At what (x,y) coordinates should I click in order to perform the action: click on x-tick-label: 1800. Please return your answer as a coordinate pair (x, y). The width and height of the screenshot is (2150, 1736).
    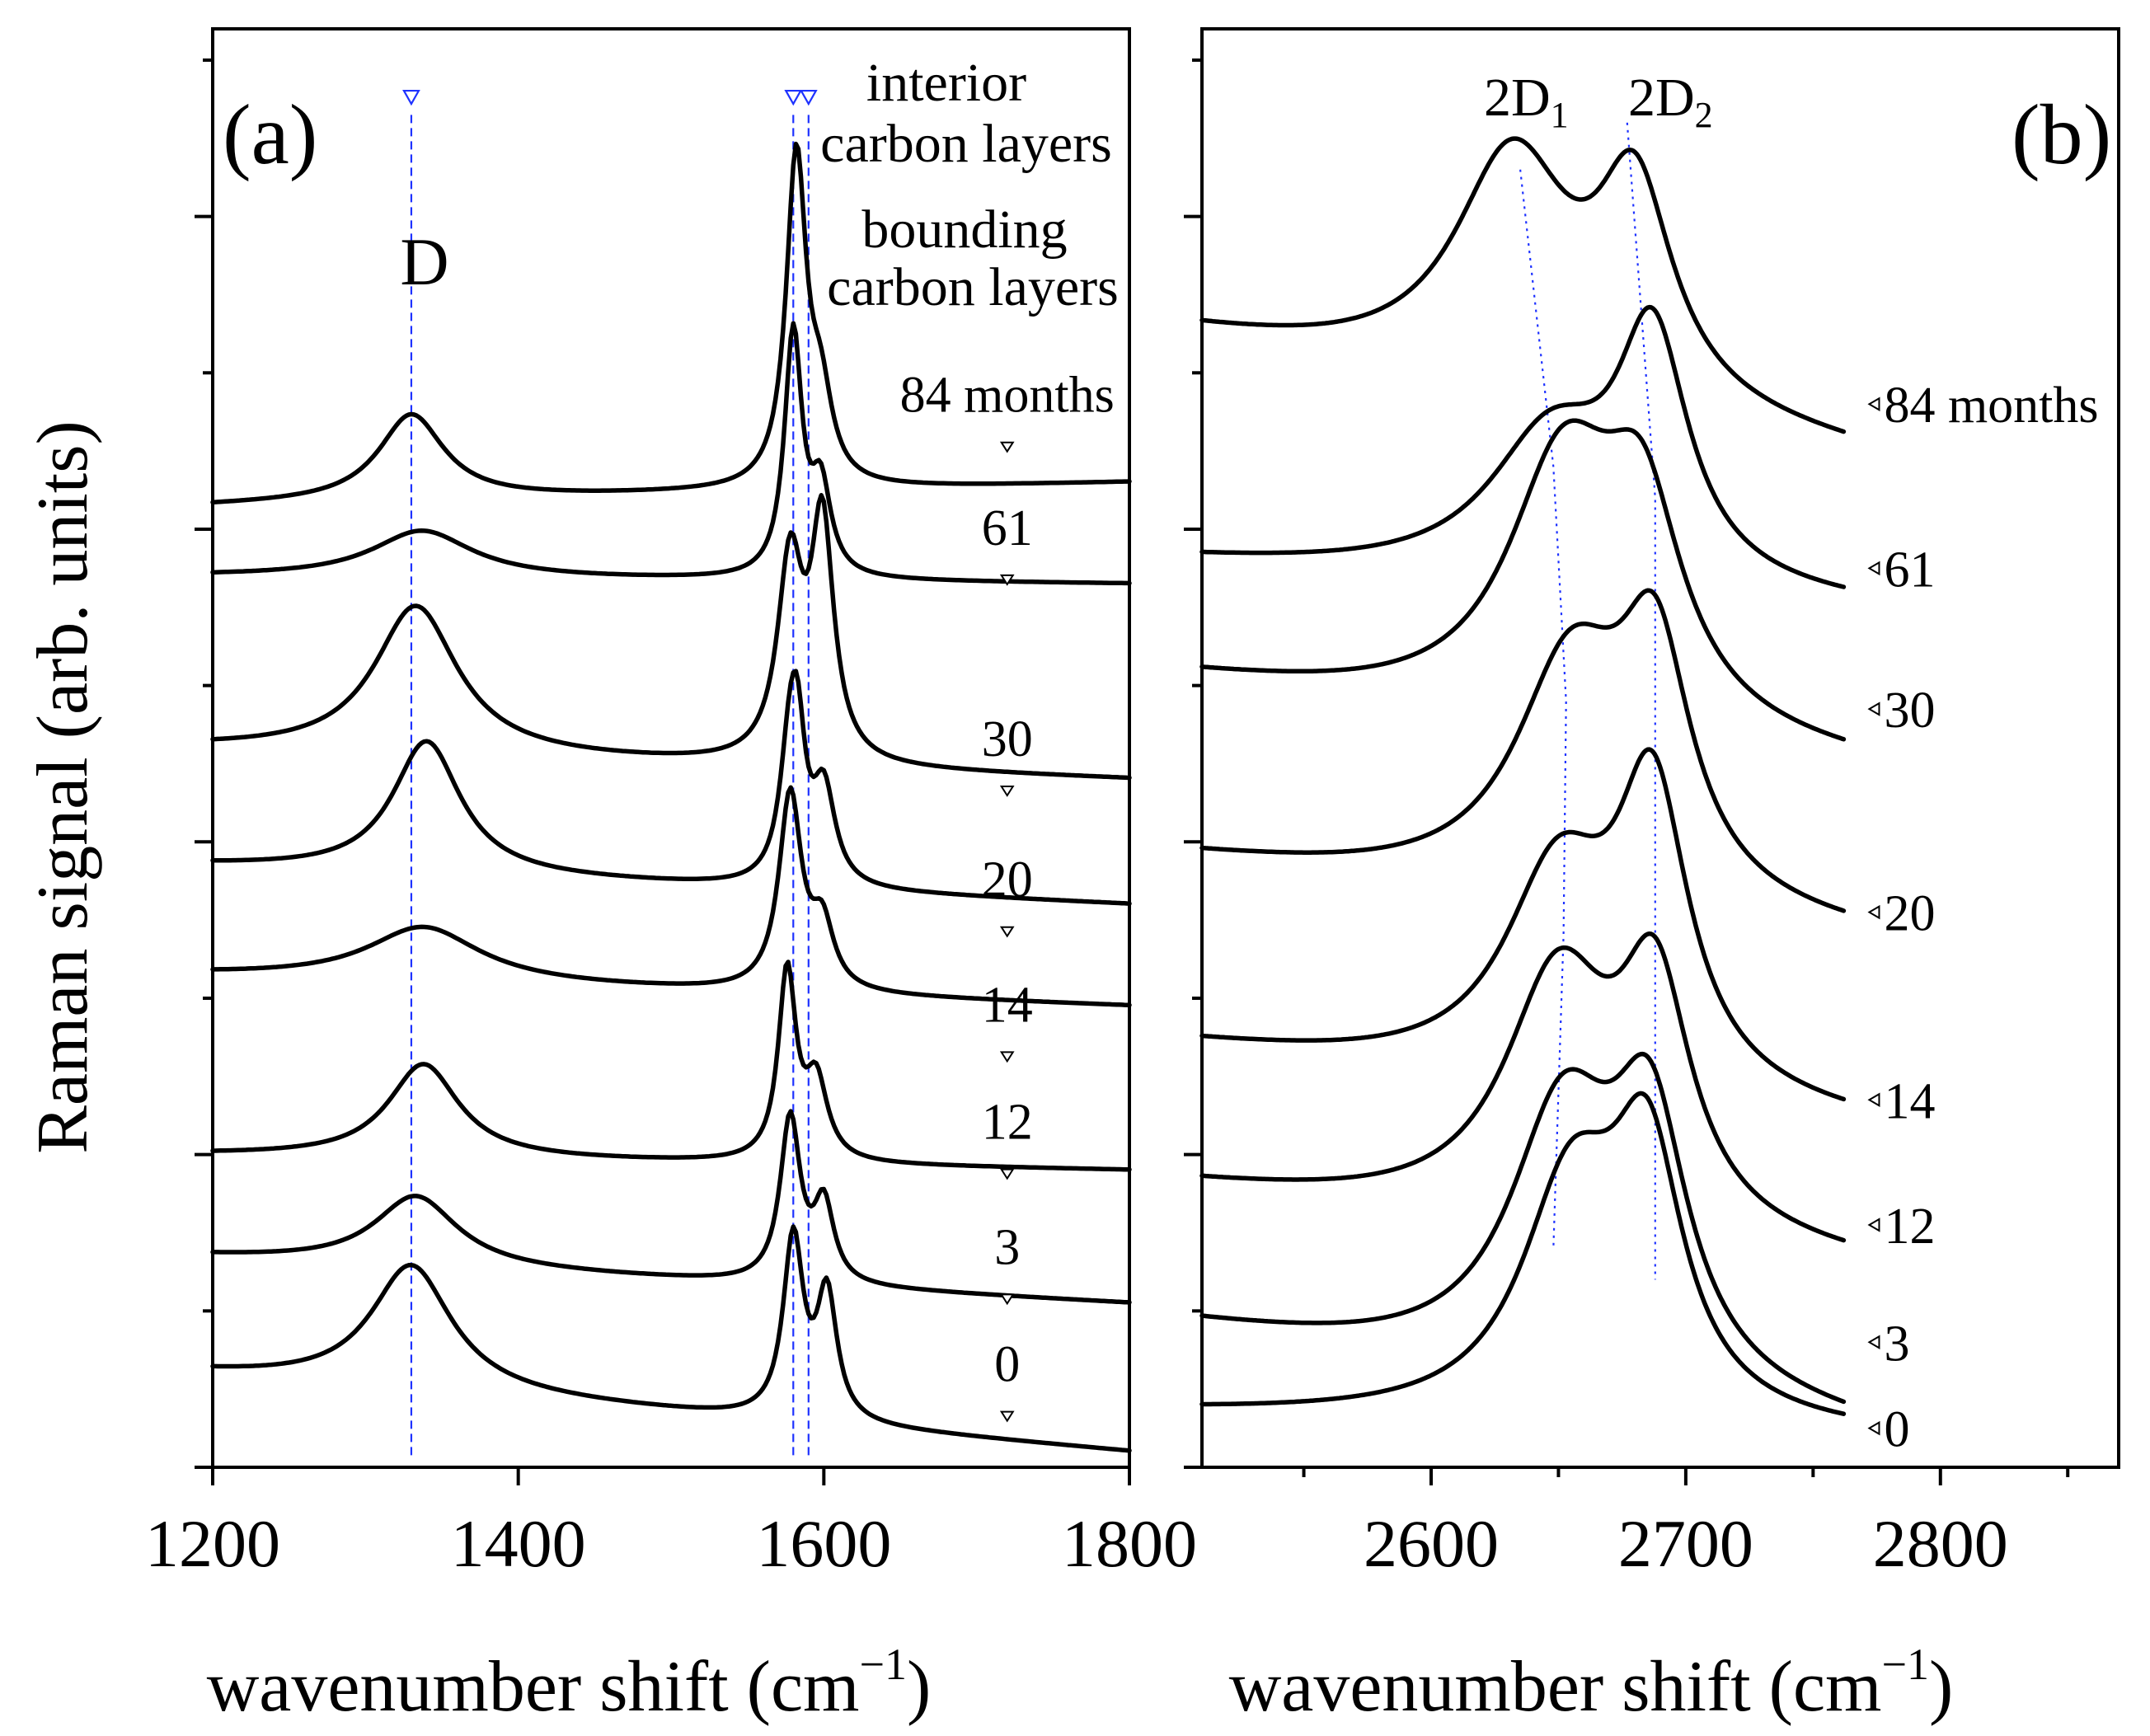
    Looking at the image, I should click on (1129, 1543).